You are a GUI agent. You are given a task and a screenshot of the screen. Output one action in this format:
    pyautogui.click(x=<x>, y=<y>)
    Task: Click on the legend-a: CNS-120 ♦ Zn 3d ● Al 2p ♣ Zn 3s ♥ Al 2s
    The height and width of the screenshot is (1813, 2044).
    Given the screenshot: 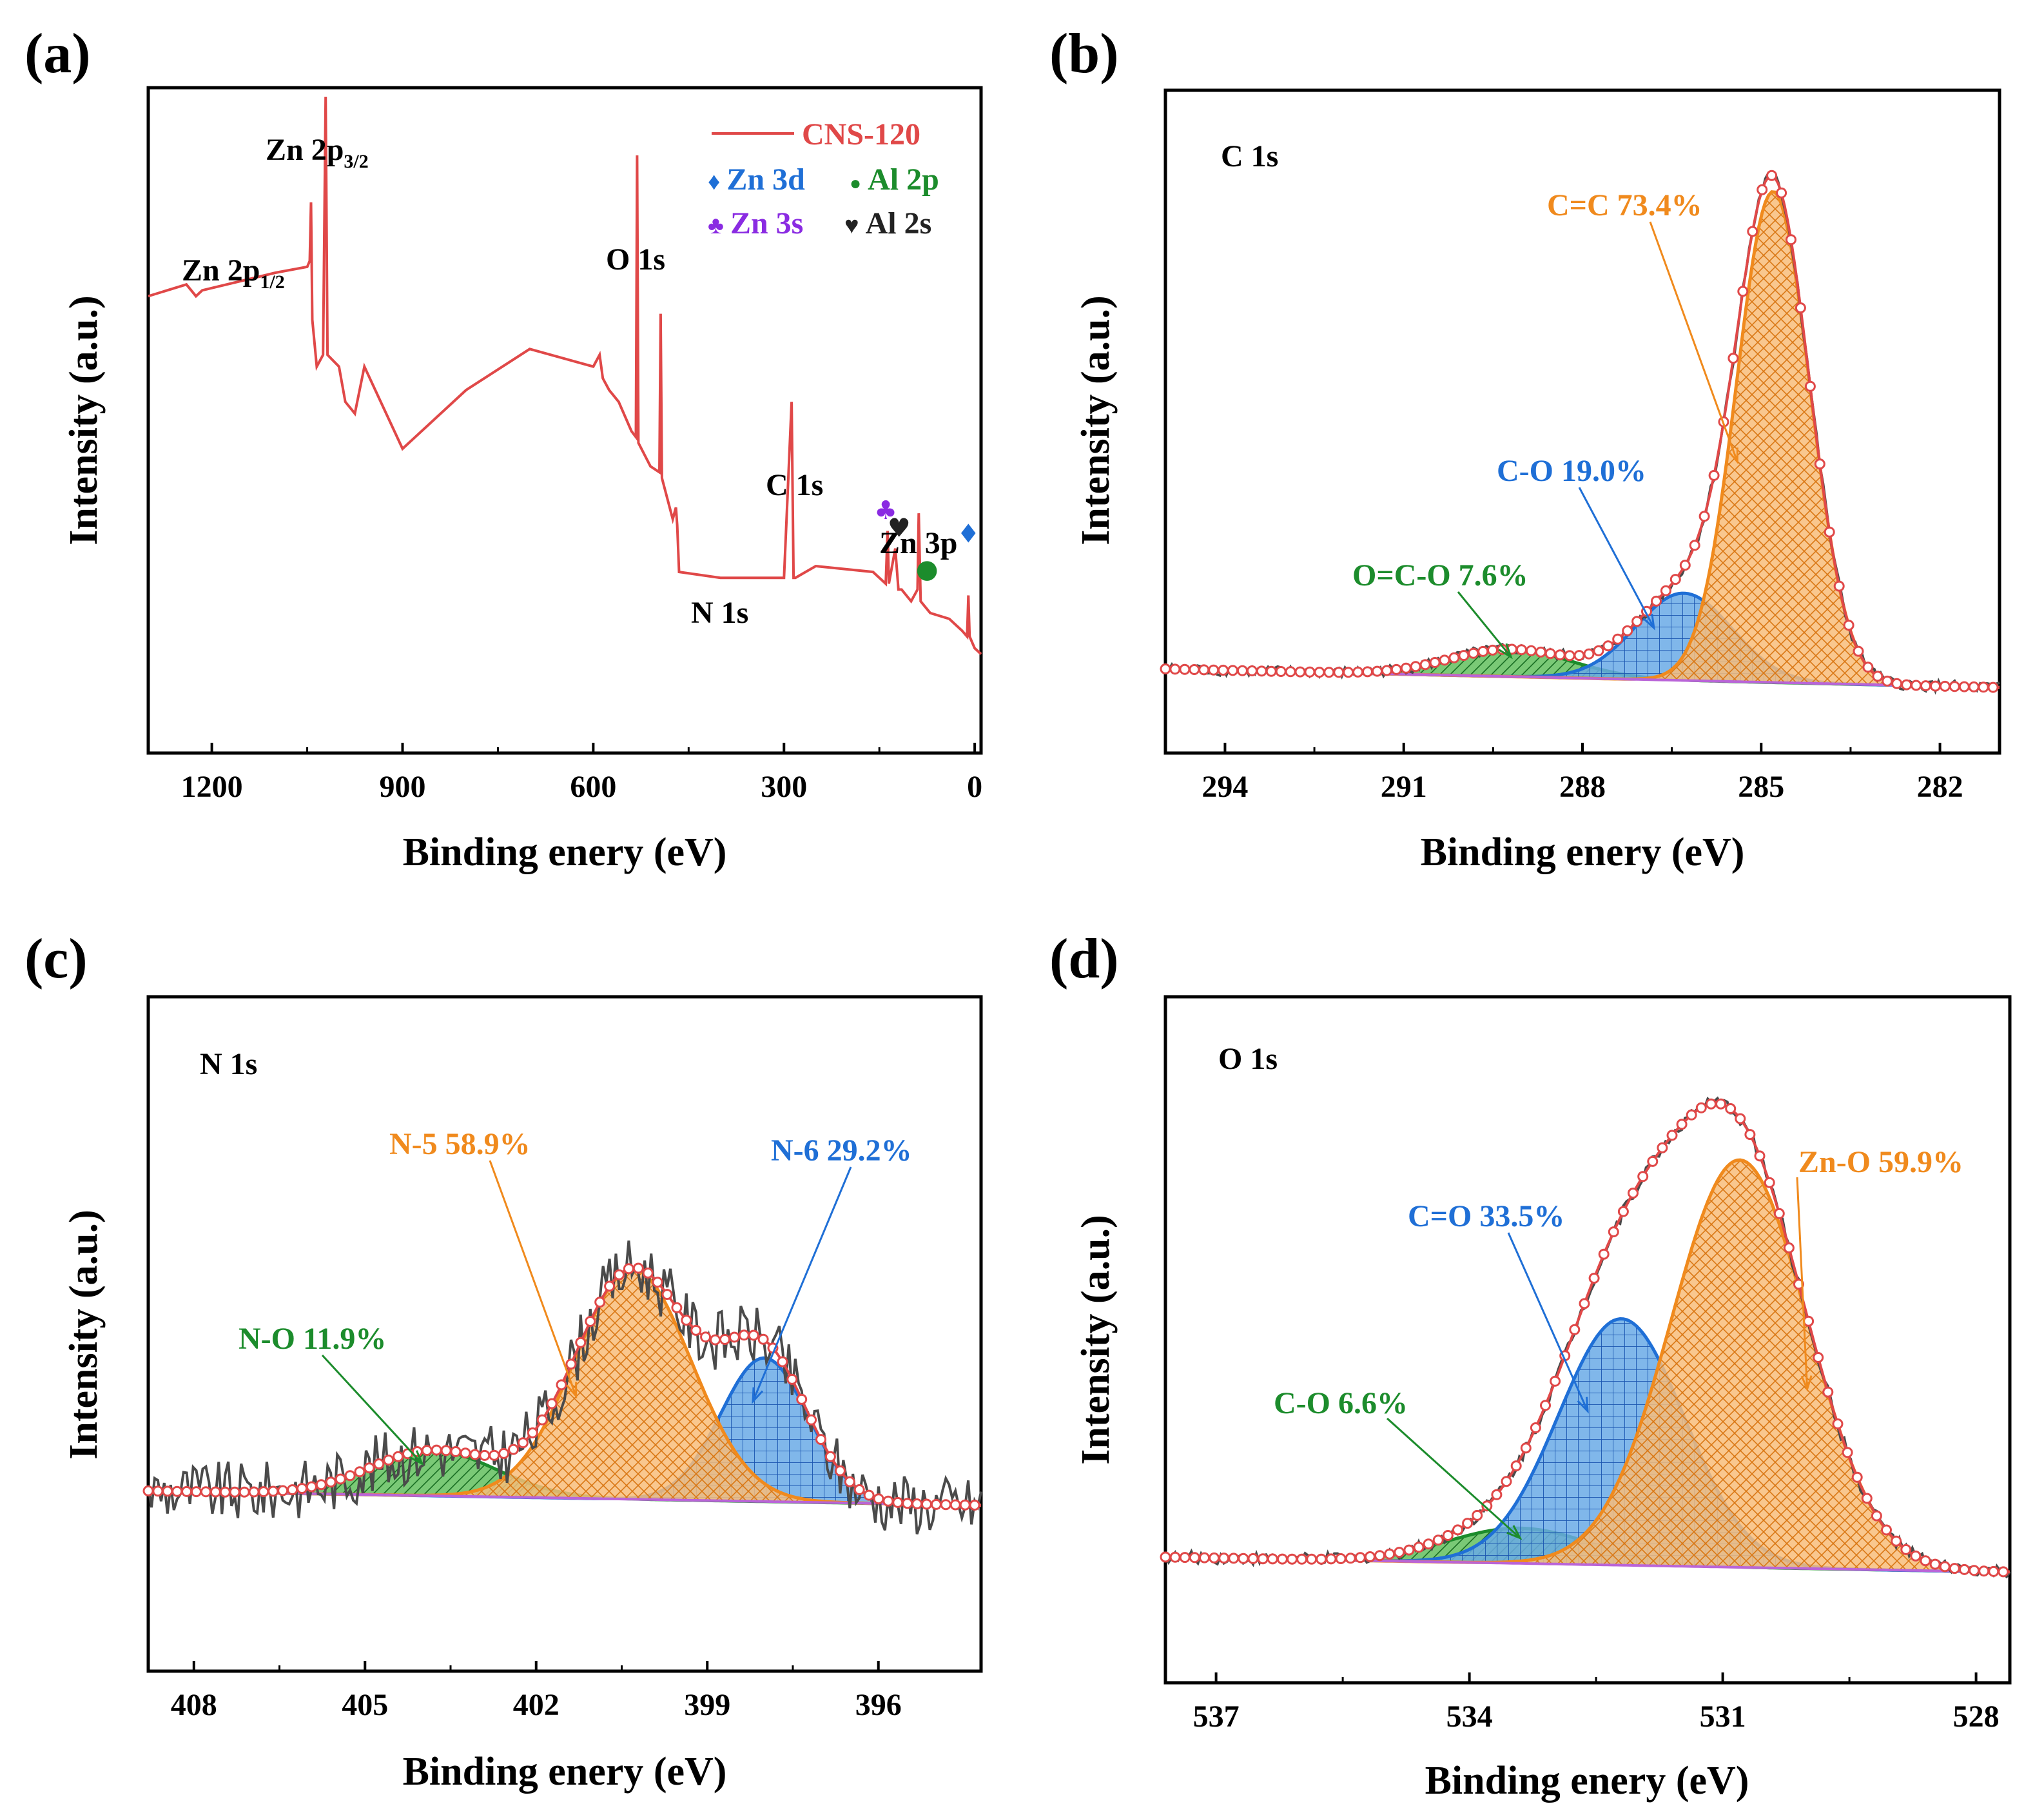 What is the action you would take?
    pyautogui.click(x=823, y=178)
    